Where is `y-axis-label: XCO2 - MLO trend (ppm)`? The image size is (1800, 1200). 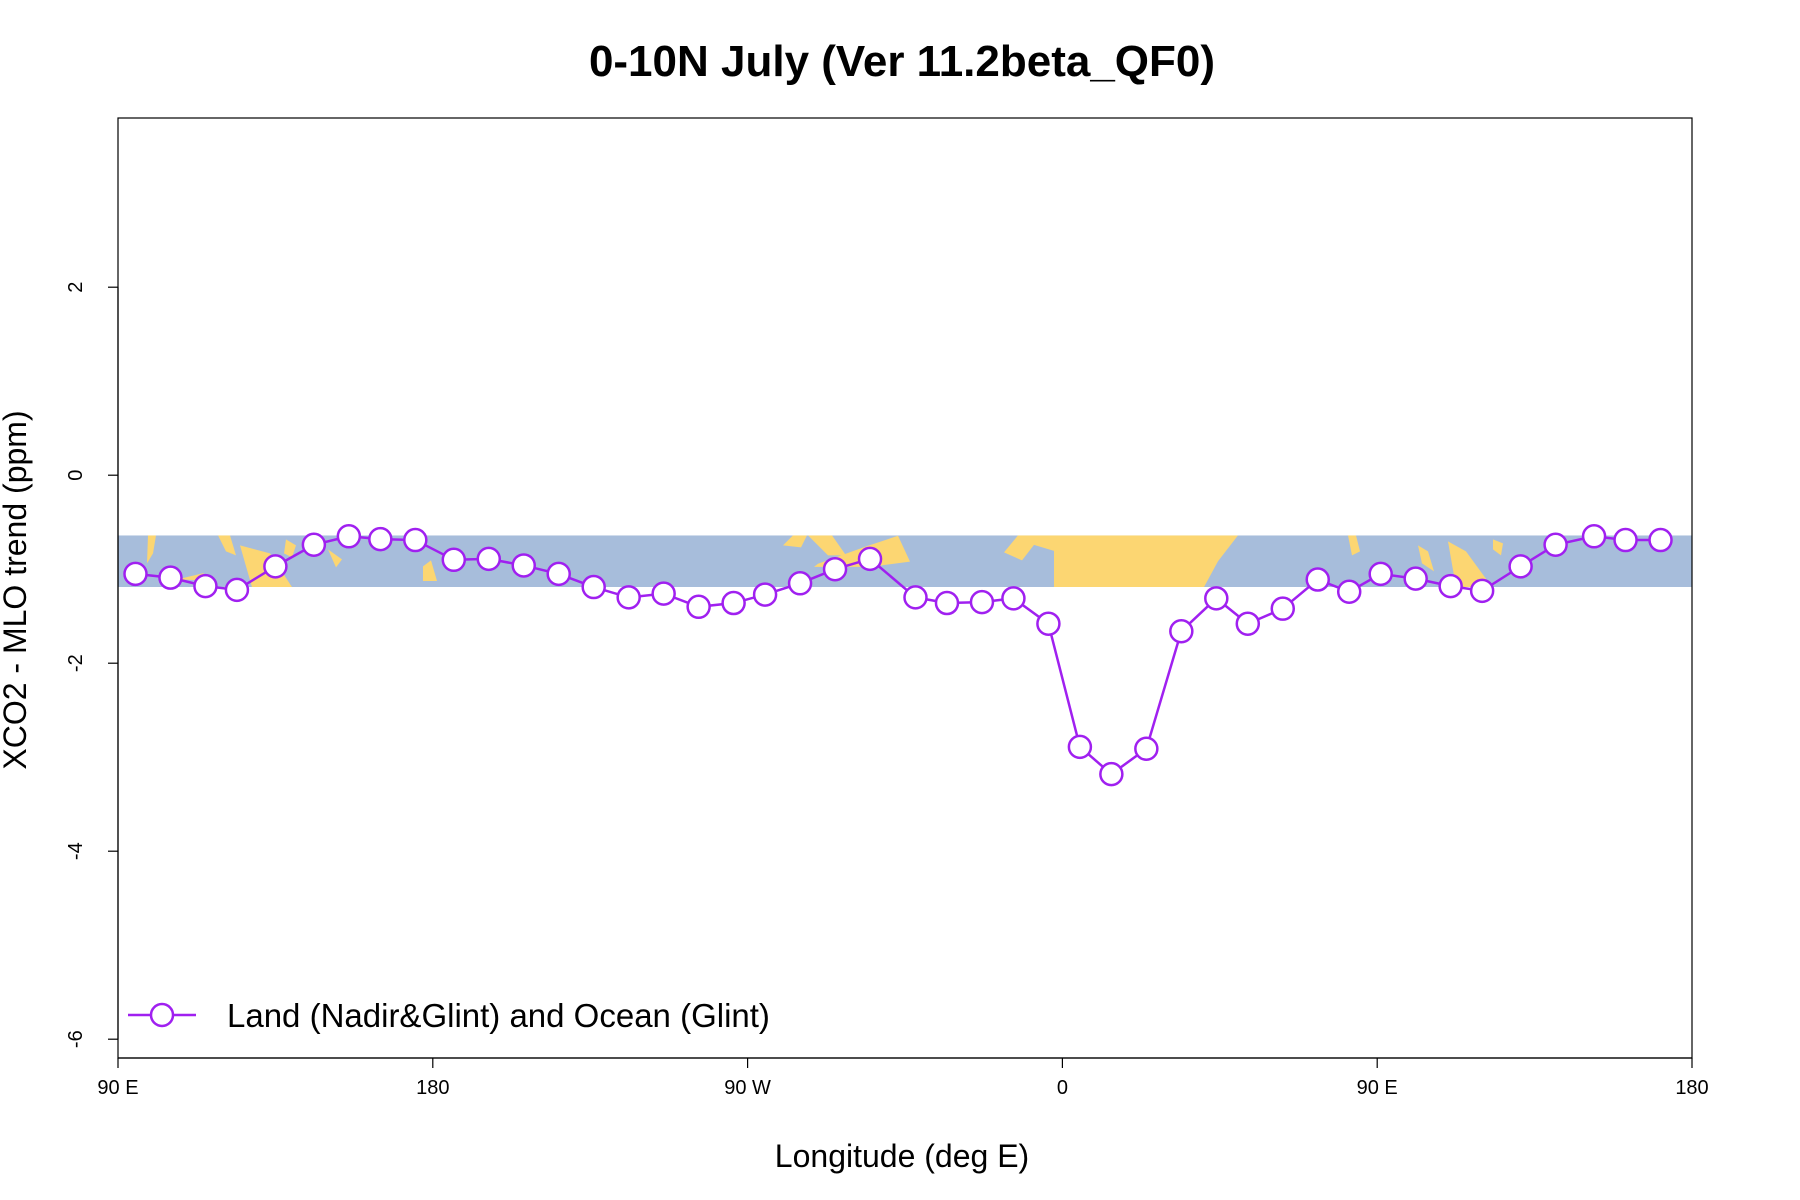 y-axis-label: XCO2 - MLO trend (ppm) is located at coordinates (16, 589).